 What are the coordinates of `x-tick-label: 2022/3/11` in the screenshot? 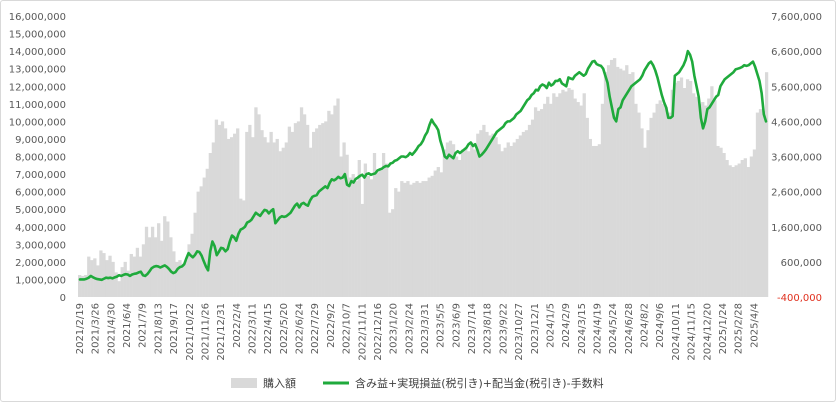 It's located at (253, 328).